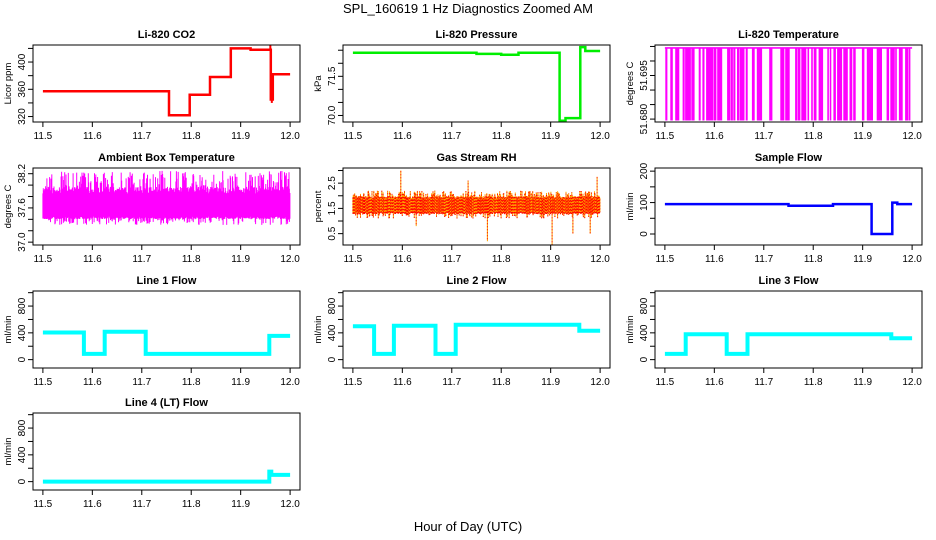 The width and height of the screenshot is (936, 540). What do you see at coordinates (167, 281) in the screenshot?
I see `panel-title: Line 1 Flow` at bounding box center [167, 281].